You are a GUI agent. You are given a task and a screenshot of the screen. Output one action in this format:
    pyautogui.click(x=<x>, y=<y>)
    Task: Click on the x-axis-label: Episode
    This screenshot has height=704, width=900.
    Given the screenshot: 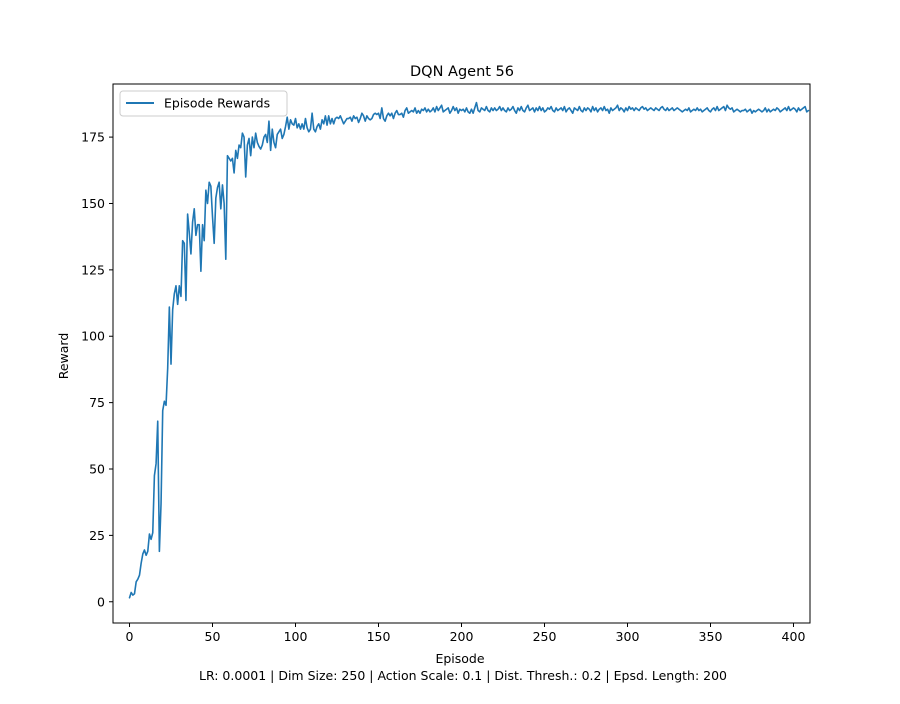 What is the action you would take?
    pyautogui.click(x=459, y=658)
    